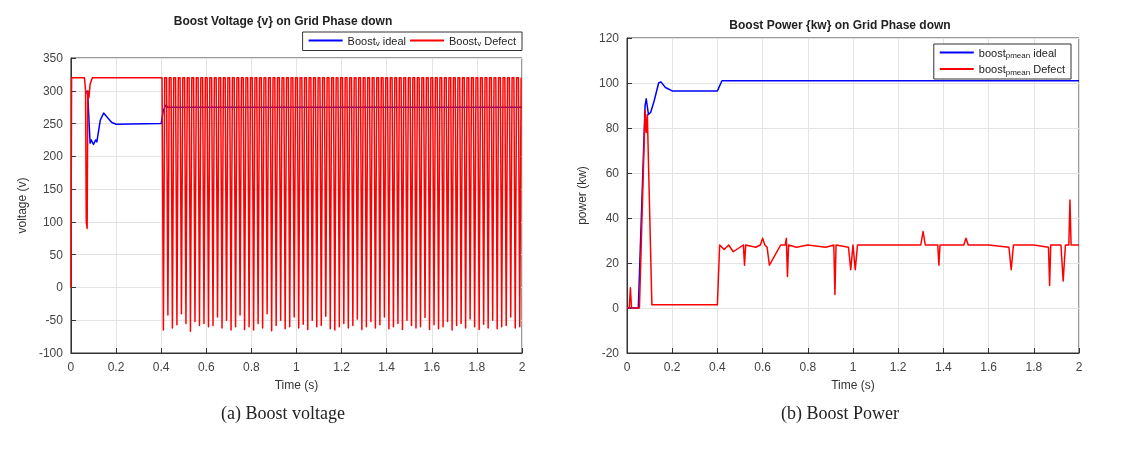 This screenshot has height=453, width=1123. I want to click on y-axis-title: power (kw), so click(582, 195).